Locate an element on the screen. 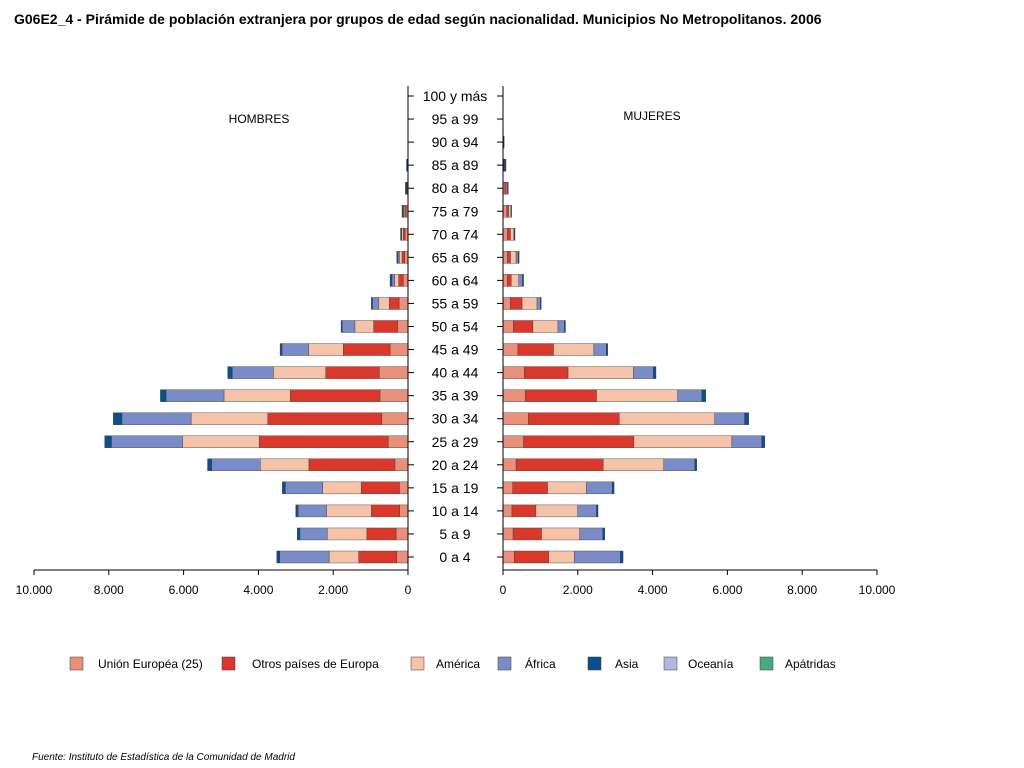 The height and width of the screenshot is (768, 1024). bar-mujeres-55-a-59-otros-paises-de-europa is located at coordinates (516, 303).